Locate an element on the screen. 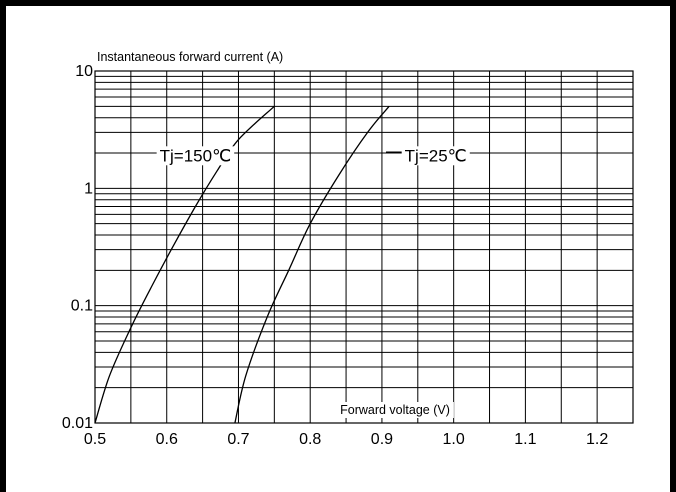 The height and width of the screenshot is (492, 676). x-tick-label: 0.7 is located at coordinates (238, 439).